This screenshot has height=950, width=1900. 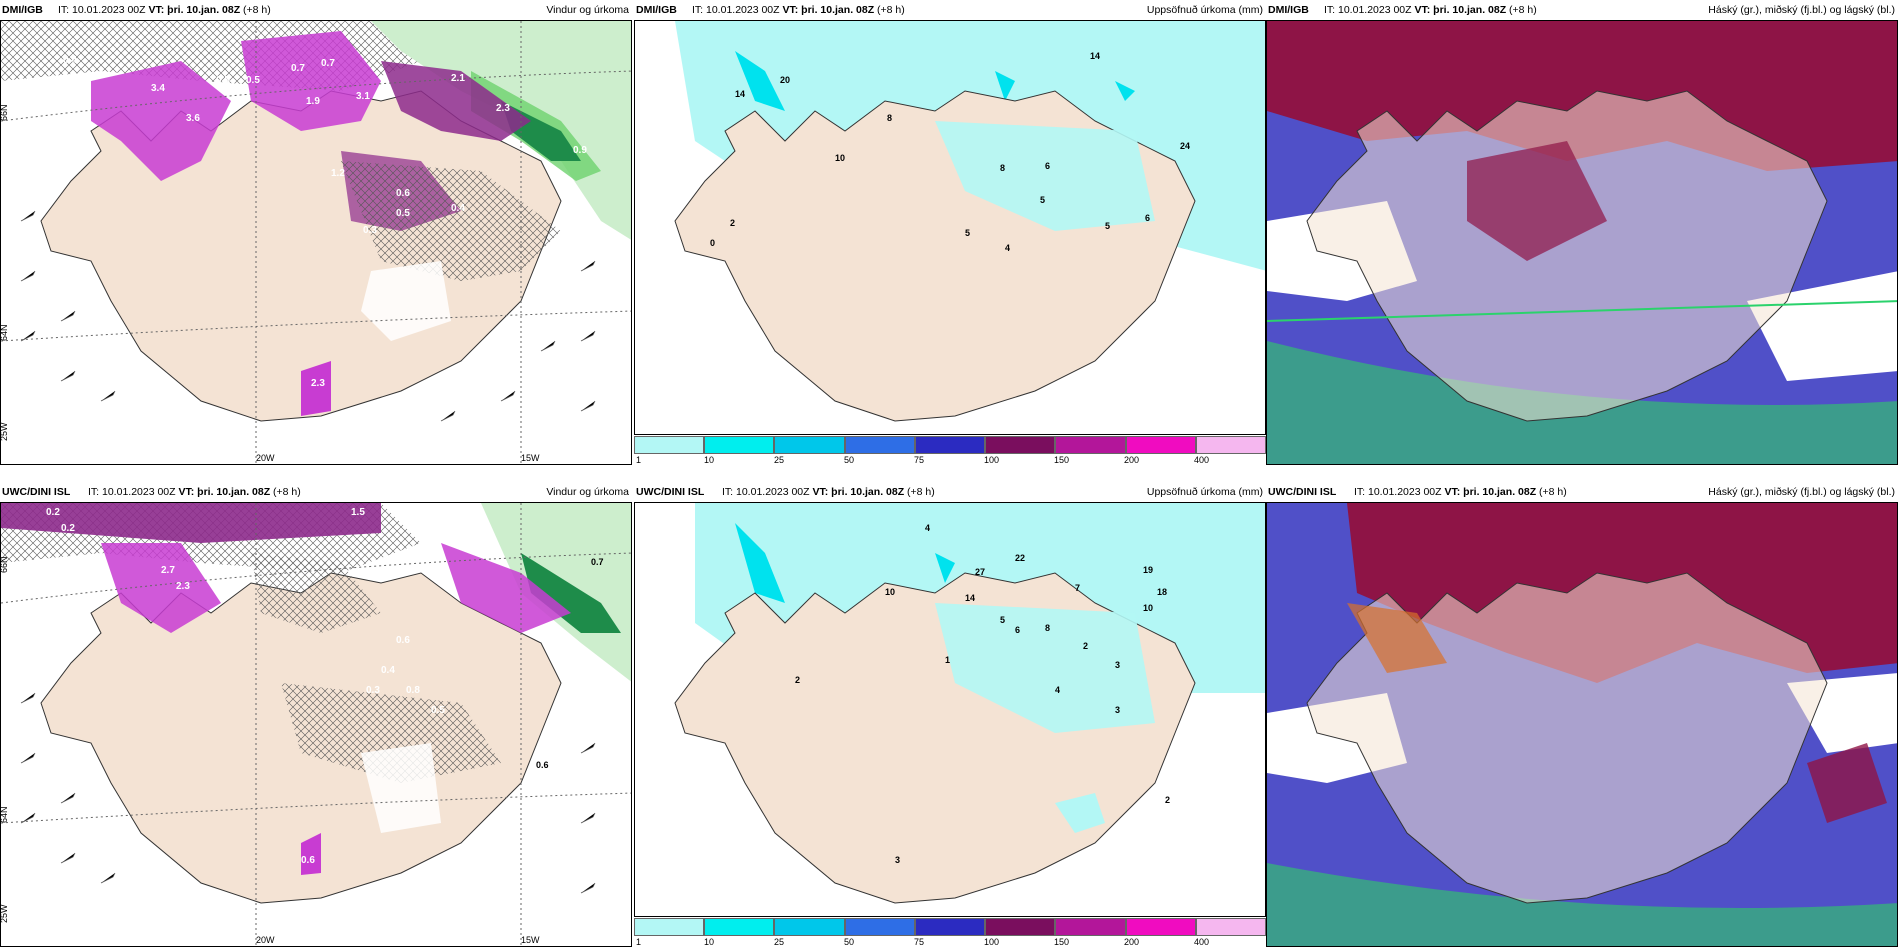 I want to click on svg-text: 19, so click(x=1148, y=570).